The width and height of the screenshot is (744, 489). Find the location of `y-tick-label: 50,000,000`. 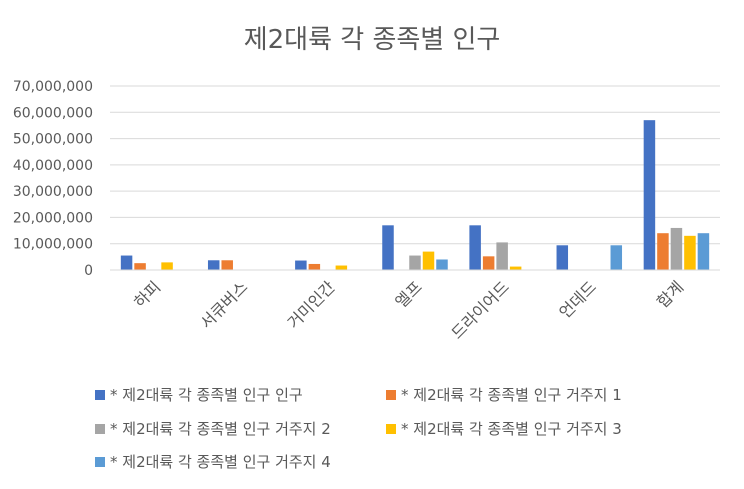

y-tick-label: 50,000,000 is located at coordinates (53, 140).